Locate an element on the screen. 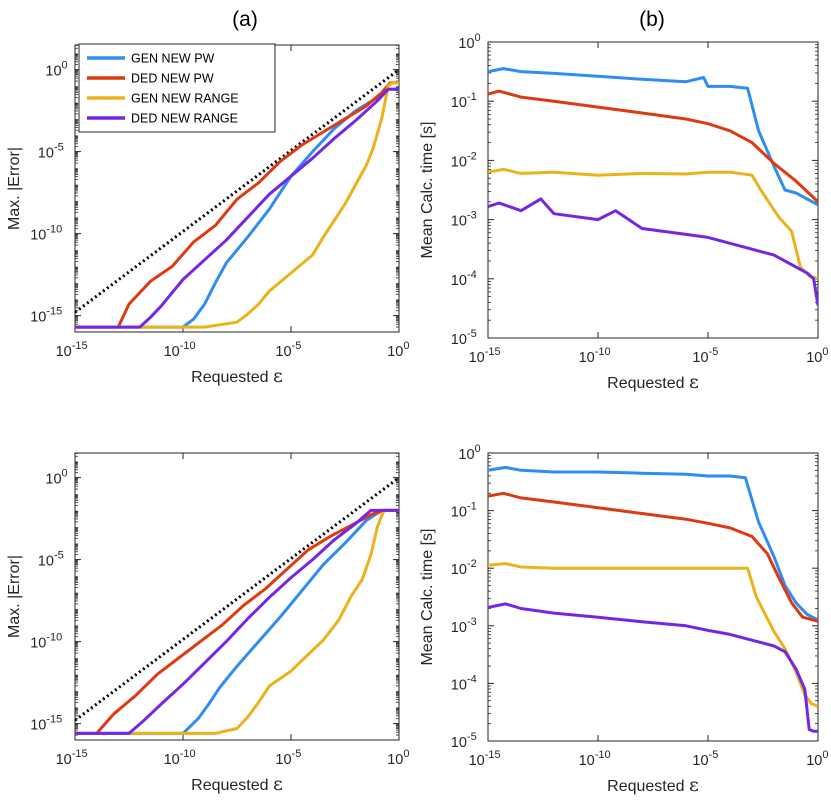 This screenshot has width=831, height=803. panel-label-b: (b) is located at coordinates (652, 19).